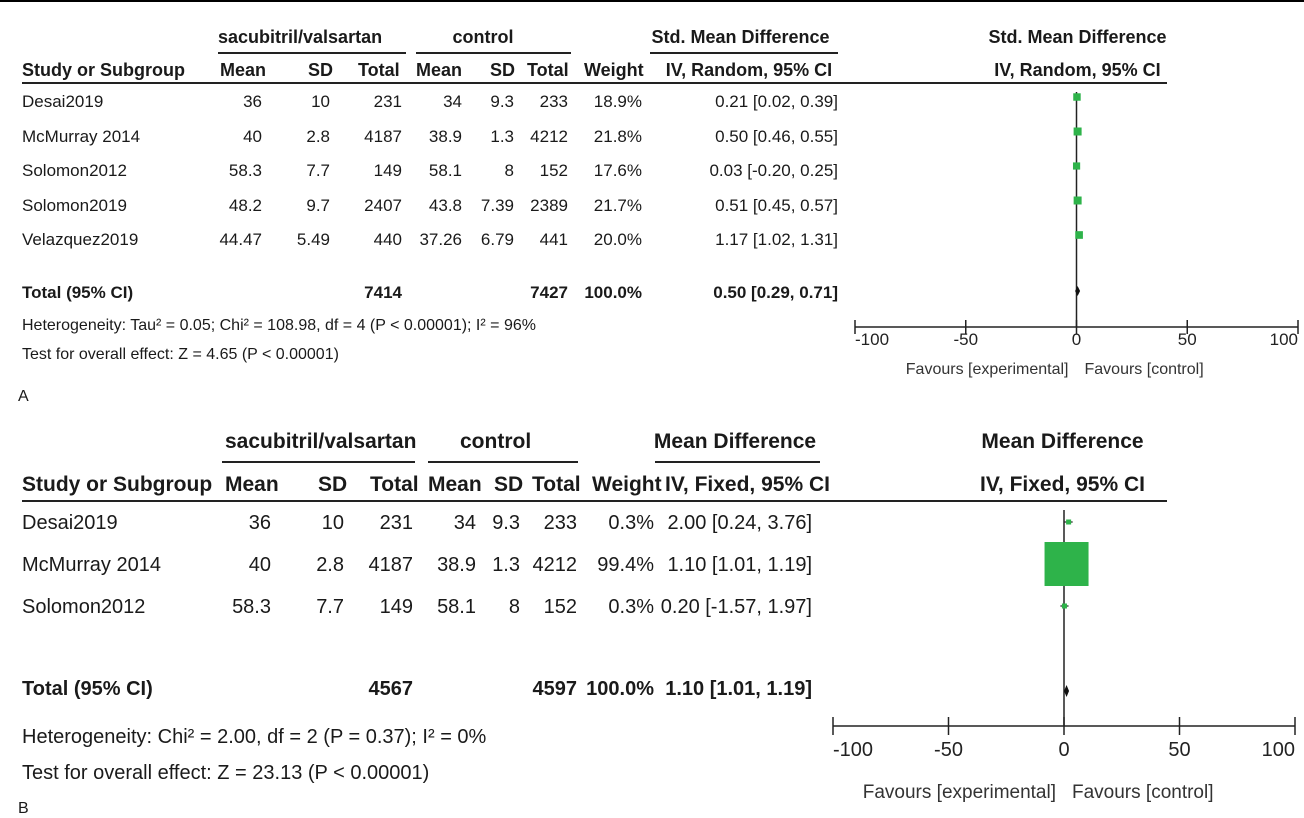 Image resolution: width=1304 pixels, height=818 pixels. Describe the element at coordinates (332, 523) in the screenshot. I see `sd-experimental: 10` at that location.